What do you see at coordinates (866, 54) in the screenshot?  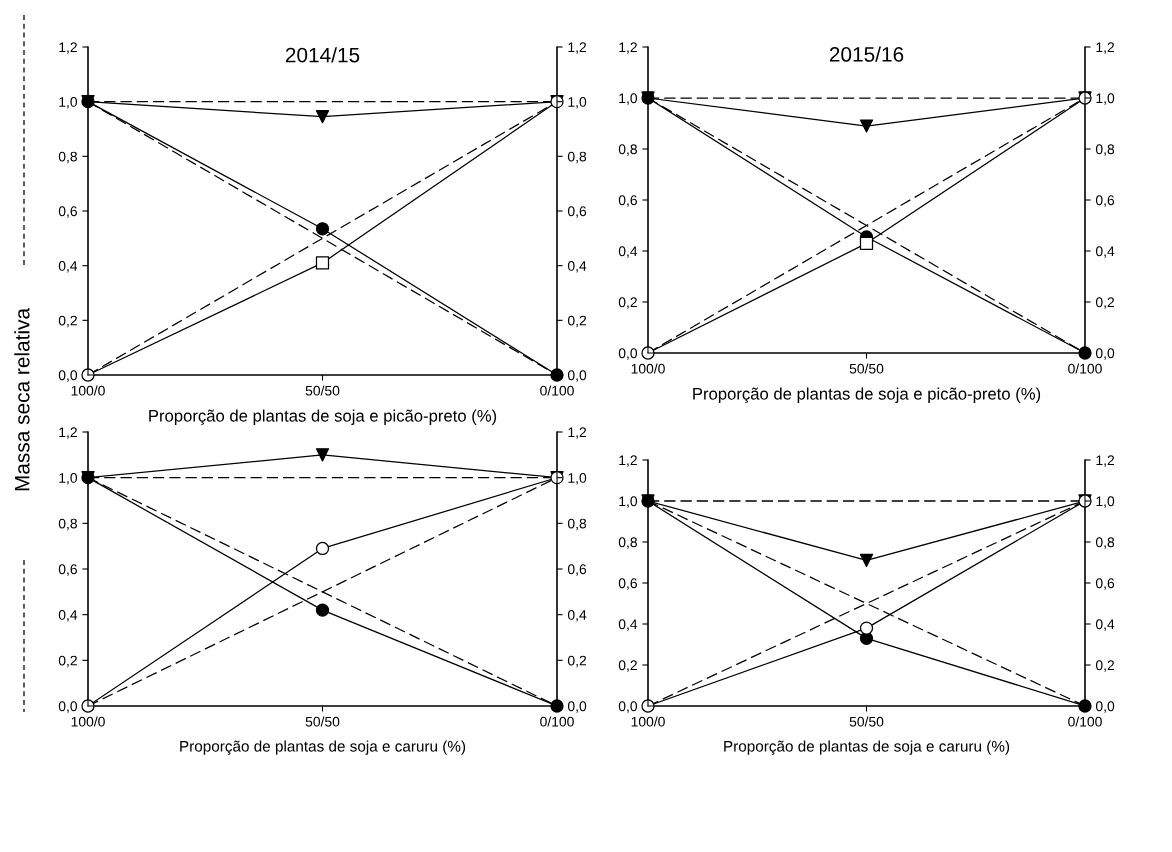 I see `chart-title: 2015/16` at bounding box center [866, 54].